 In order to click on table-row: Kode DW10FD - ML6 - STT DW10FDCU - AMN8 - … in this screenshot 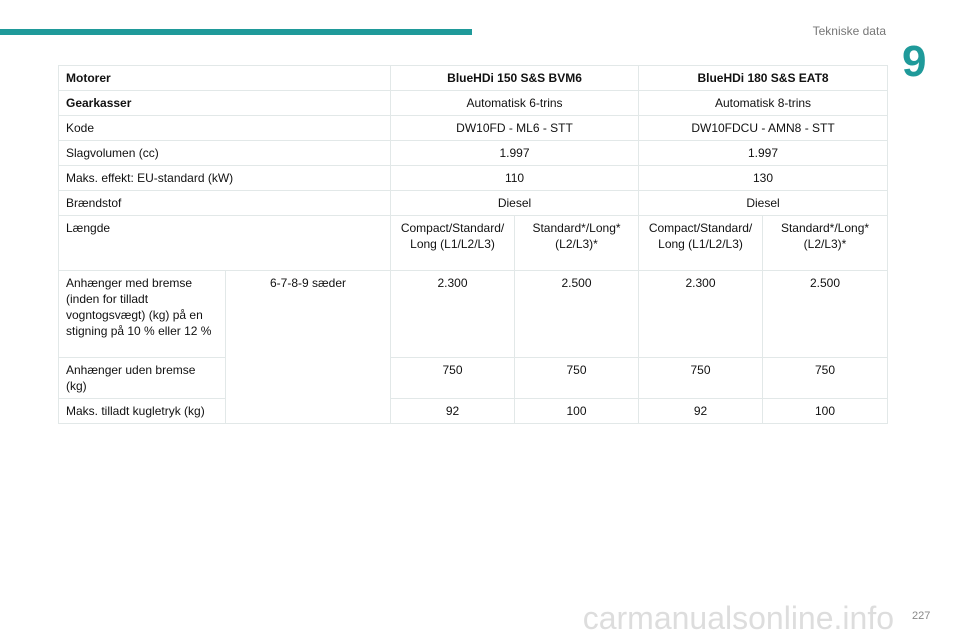, I will do `click(473, 128)`.